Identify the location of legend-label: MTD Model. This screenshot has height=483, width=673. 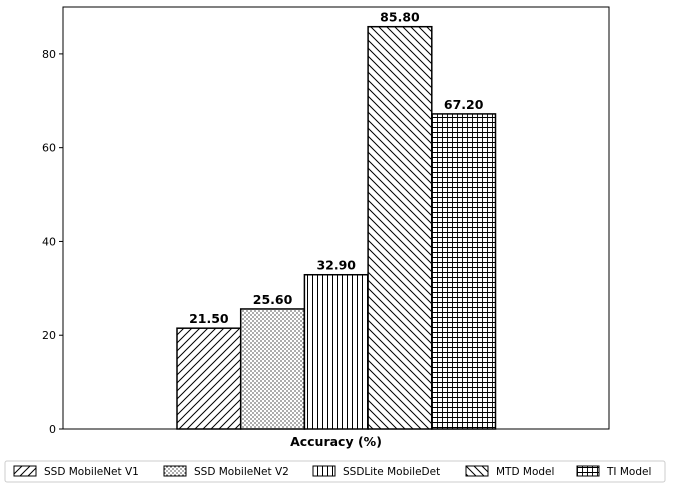
(525, 472).